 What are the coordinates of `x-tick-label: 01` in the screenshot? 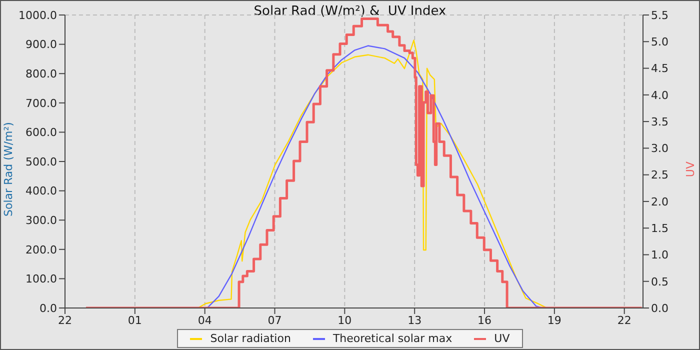 It's located at (135, 320).